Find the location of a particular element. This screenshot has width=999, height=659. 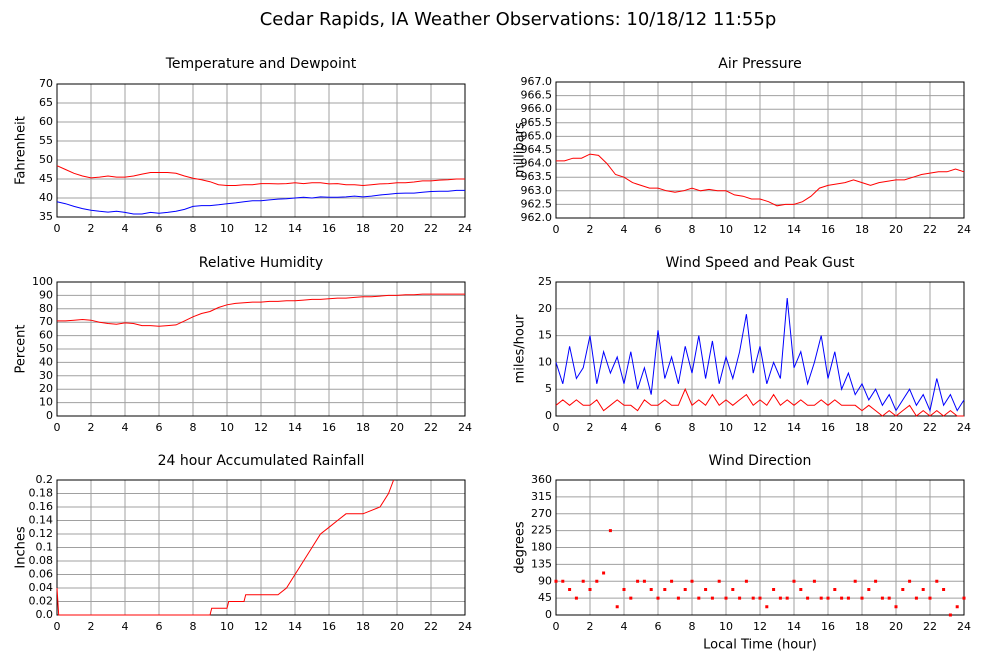

y-tick-label: 965.5 is located at coordinates (537, 122).